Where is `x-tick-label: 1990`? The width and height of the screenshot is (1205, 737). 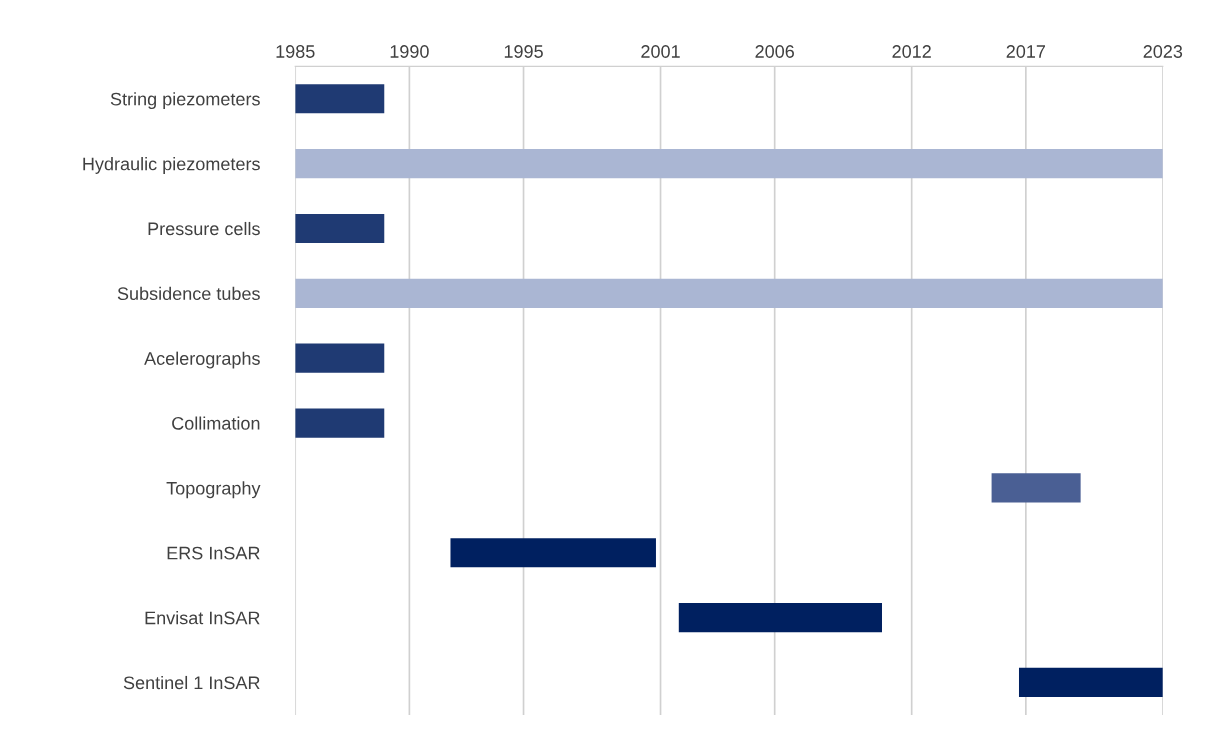
x-tick-label: 1990 is located at coordinates (409, 51).